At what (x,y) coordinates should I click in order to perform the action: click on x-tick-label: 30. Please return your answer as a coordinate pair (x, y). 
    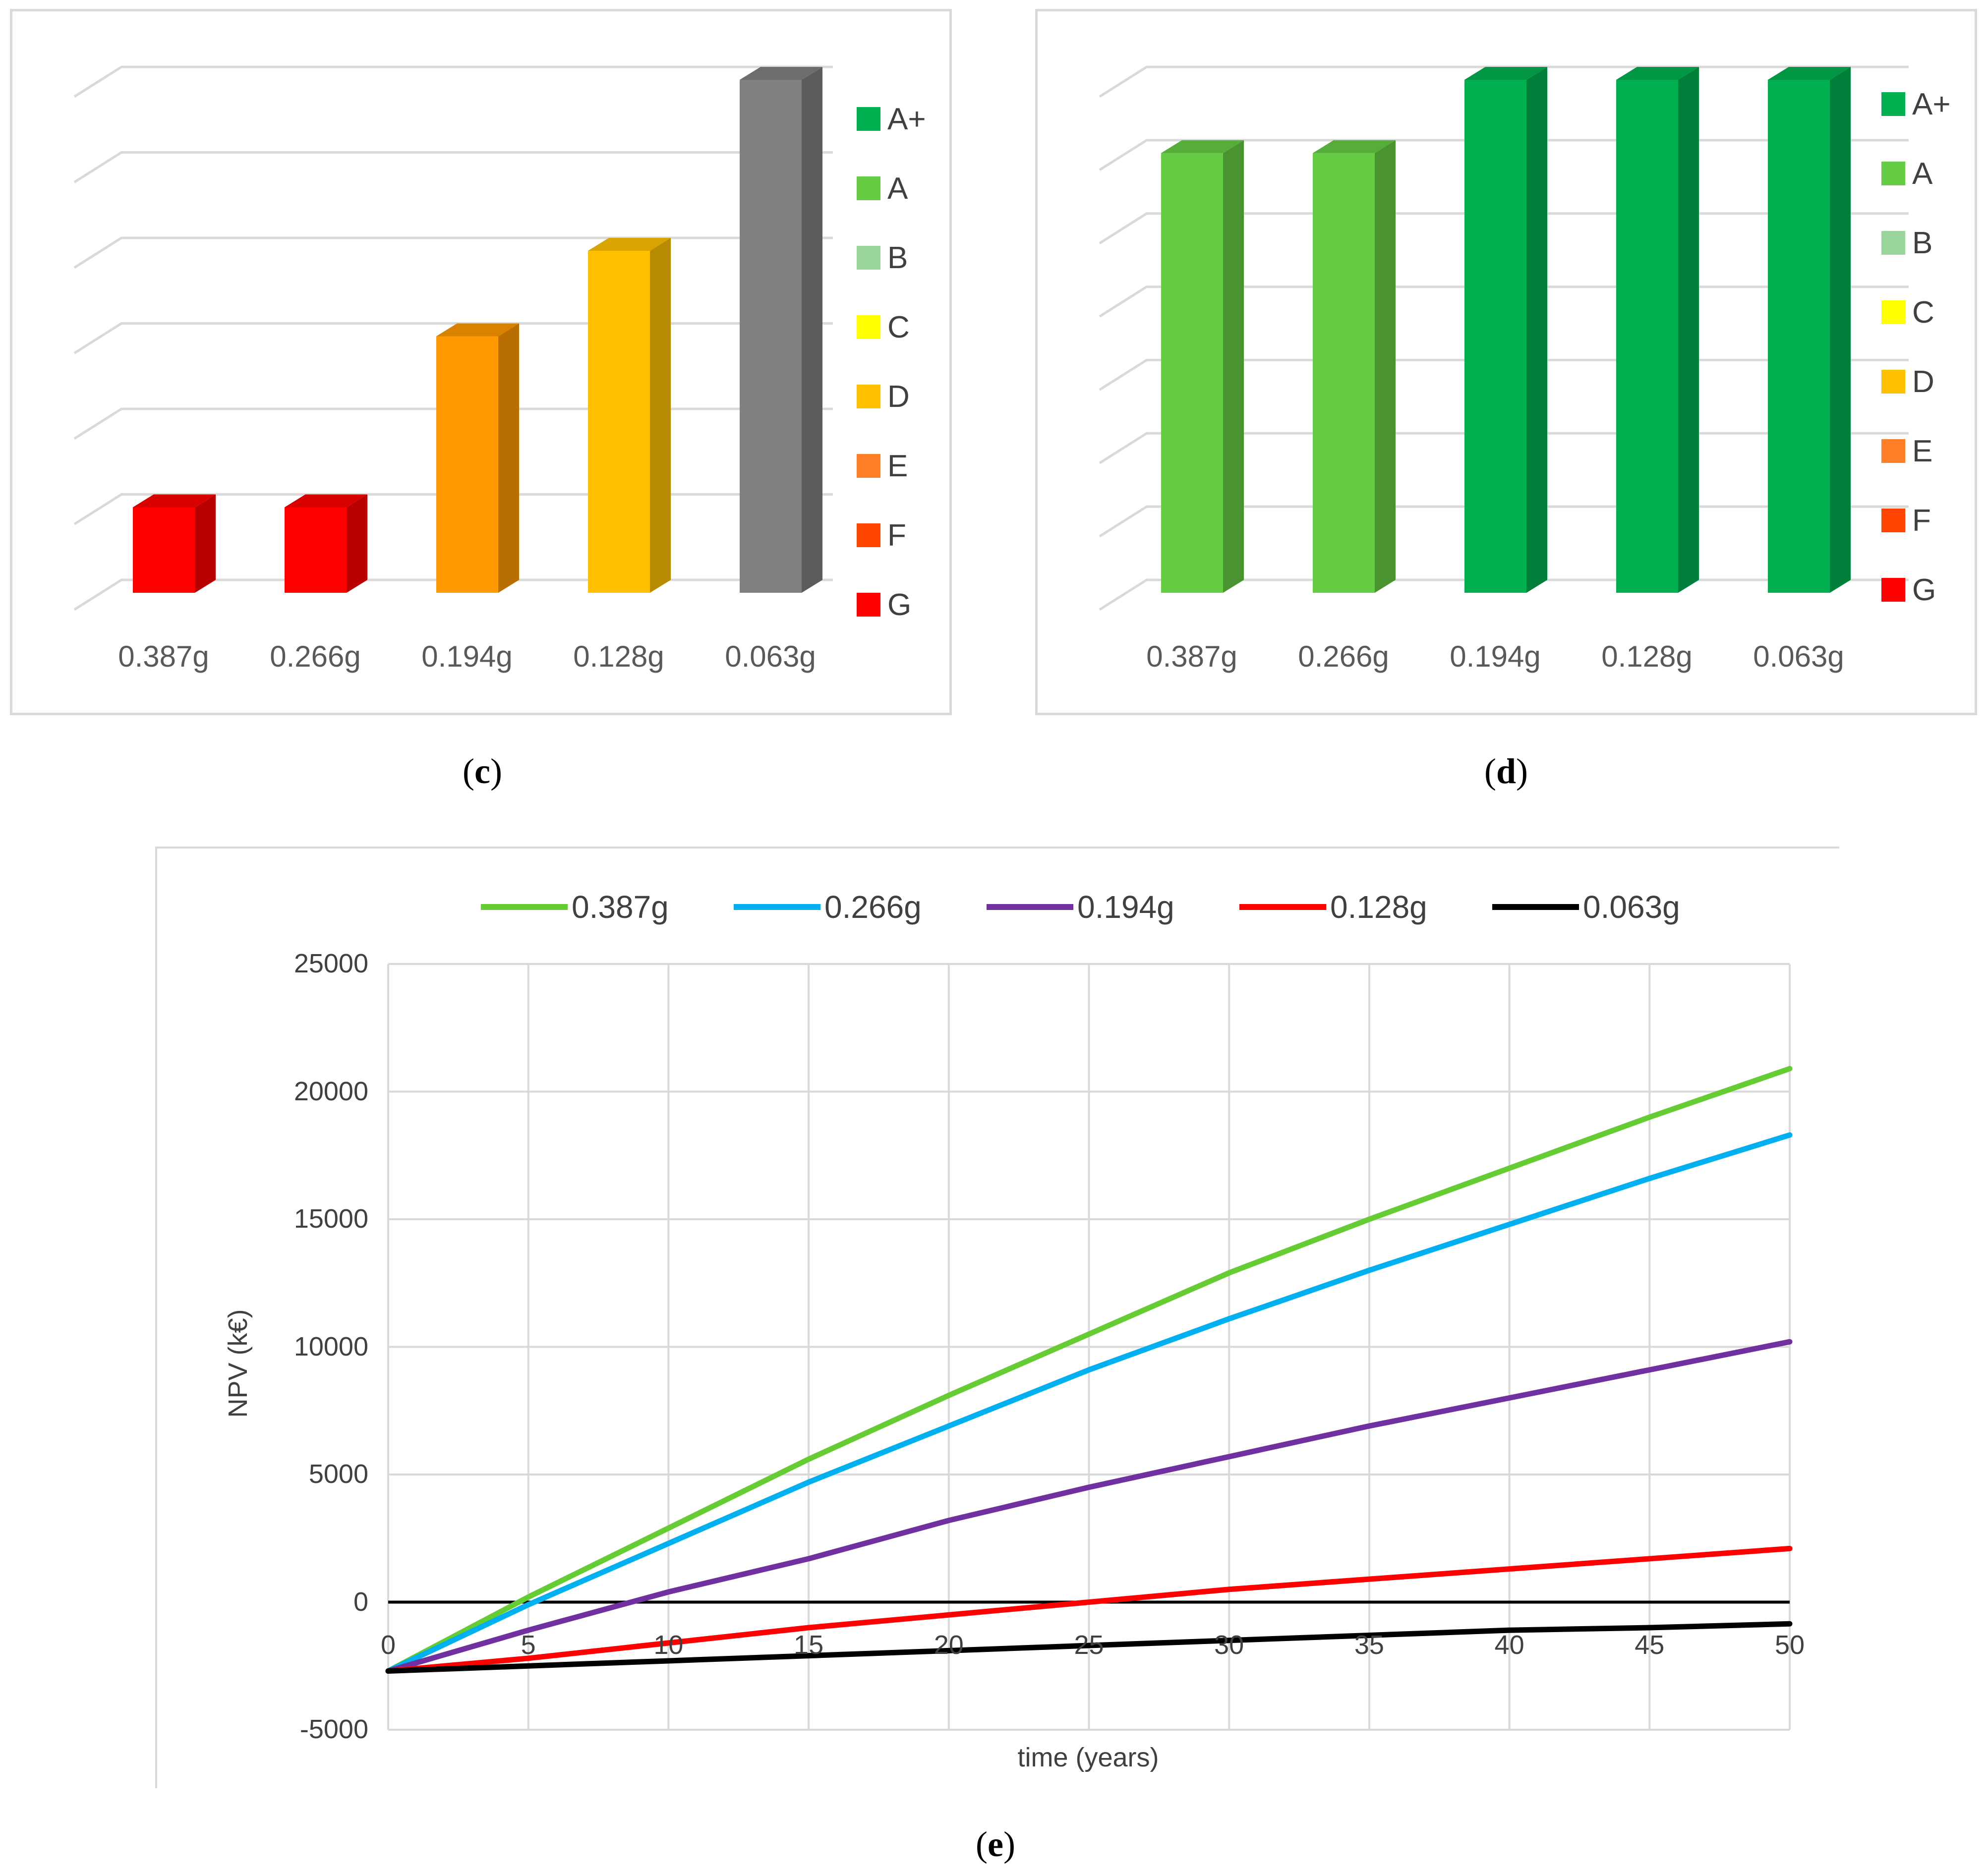
    Looking at the image, I should click on (1229, 1645).